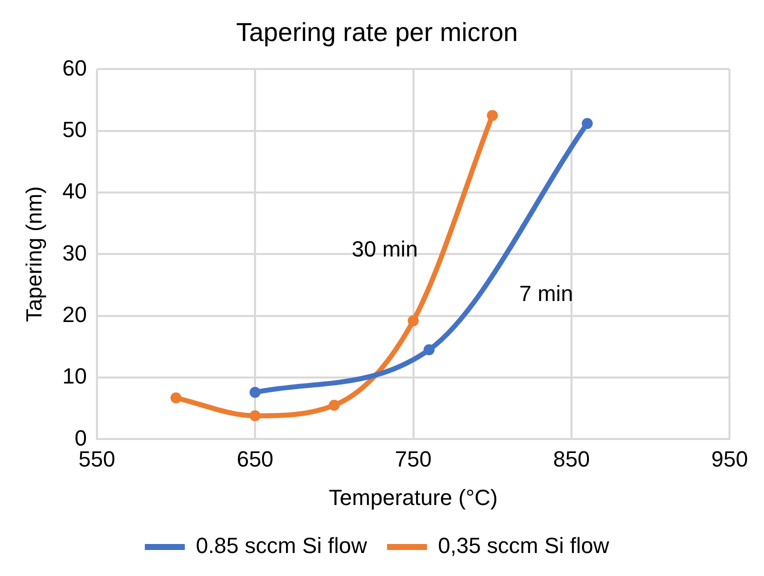  What do you see at coordinates (74, 376) in the screenshot?
I see `y-tick-label: 10` at bounding box center [74, 376].